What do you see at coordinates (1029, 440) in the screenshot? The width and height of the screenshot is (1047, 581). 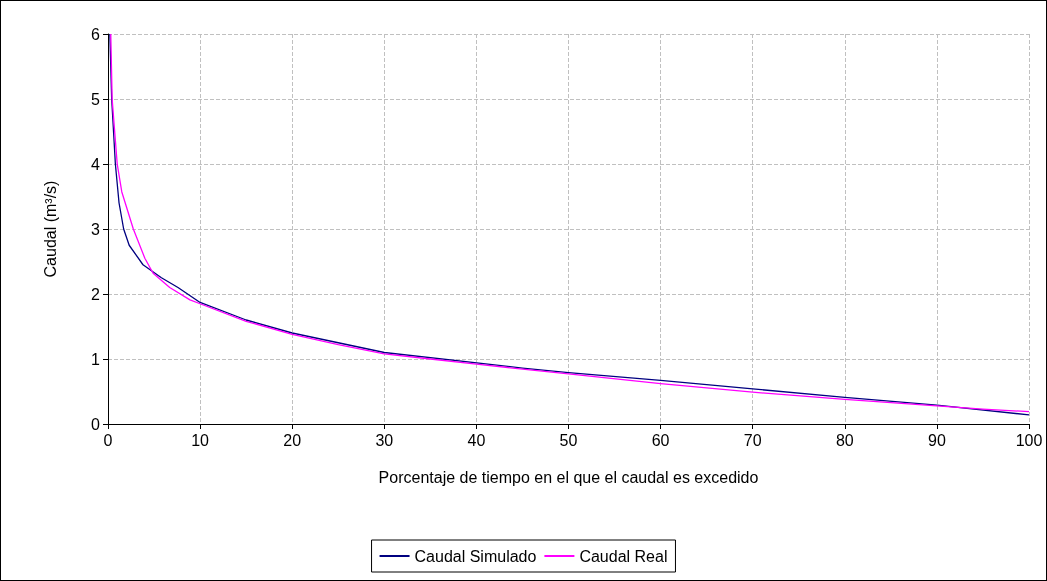 I see `x-tick-label: 100` at bounding box center [1029, 440].